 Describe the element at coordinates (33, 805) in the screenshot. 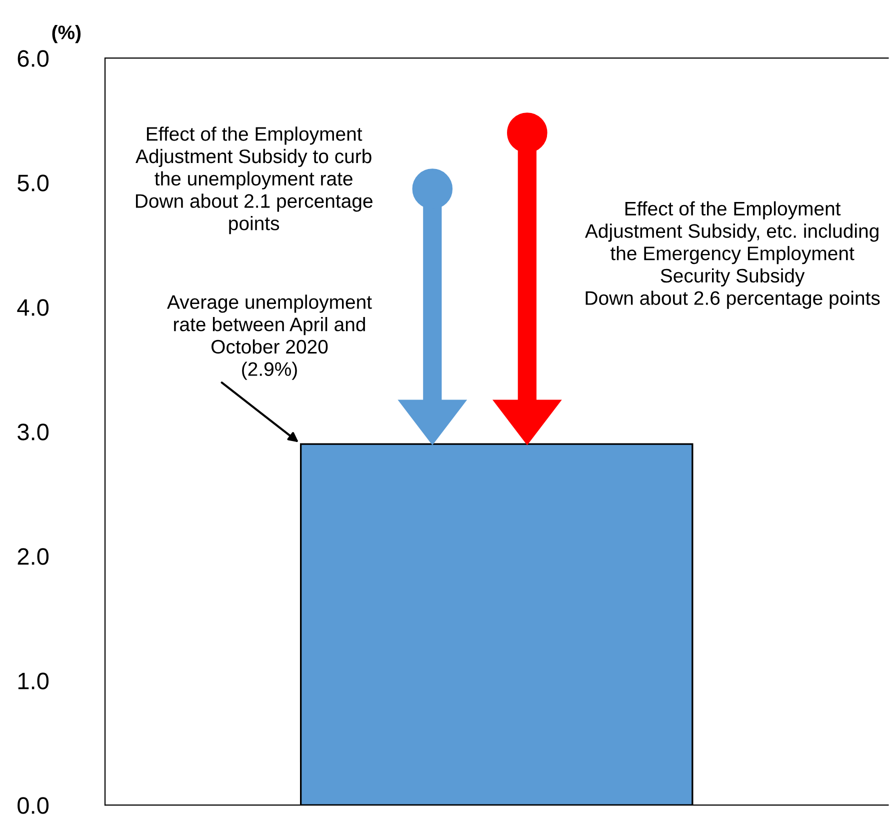

I see `y-tick-label: 0.0` at that location.